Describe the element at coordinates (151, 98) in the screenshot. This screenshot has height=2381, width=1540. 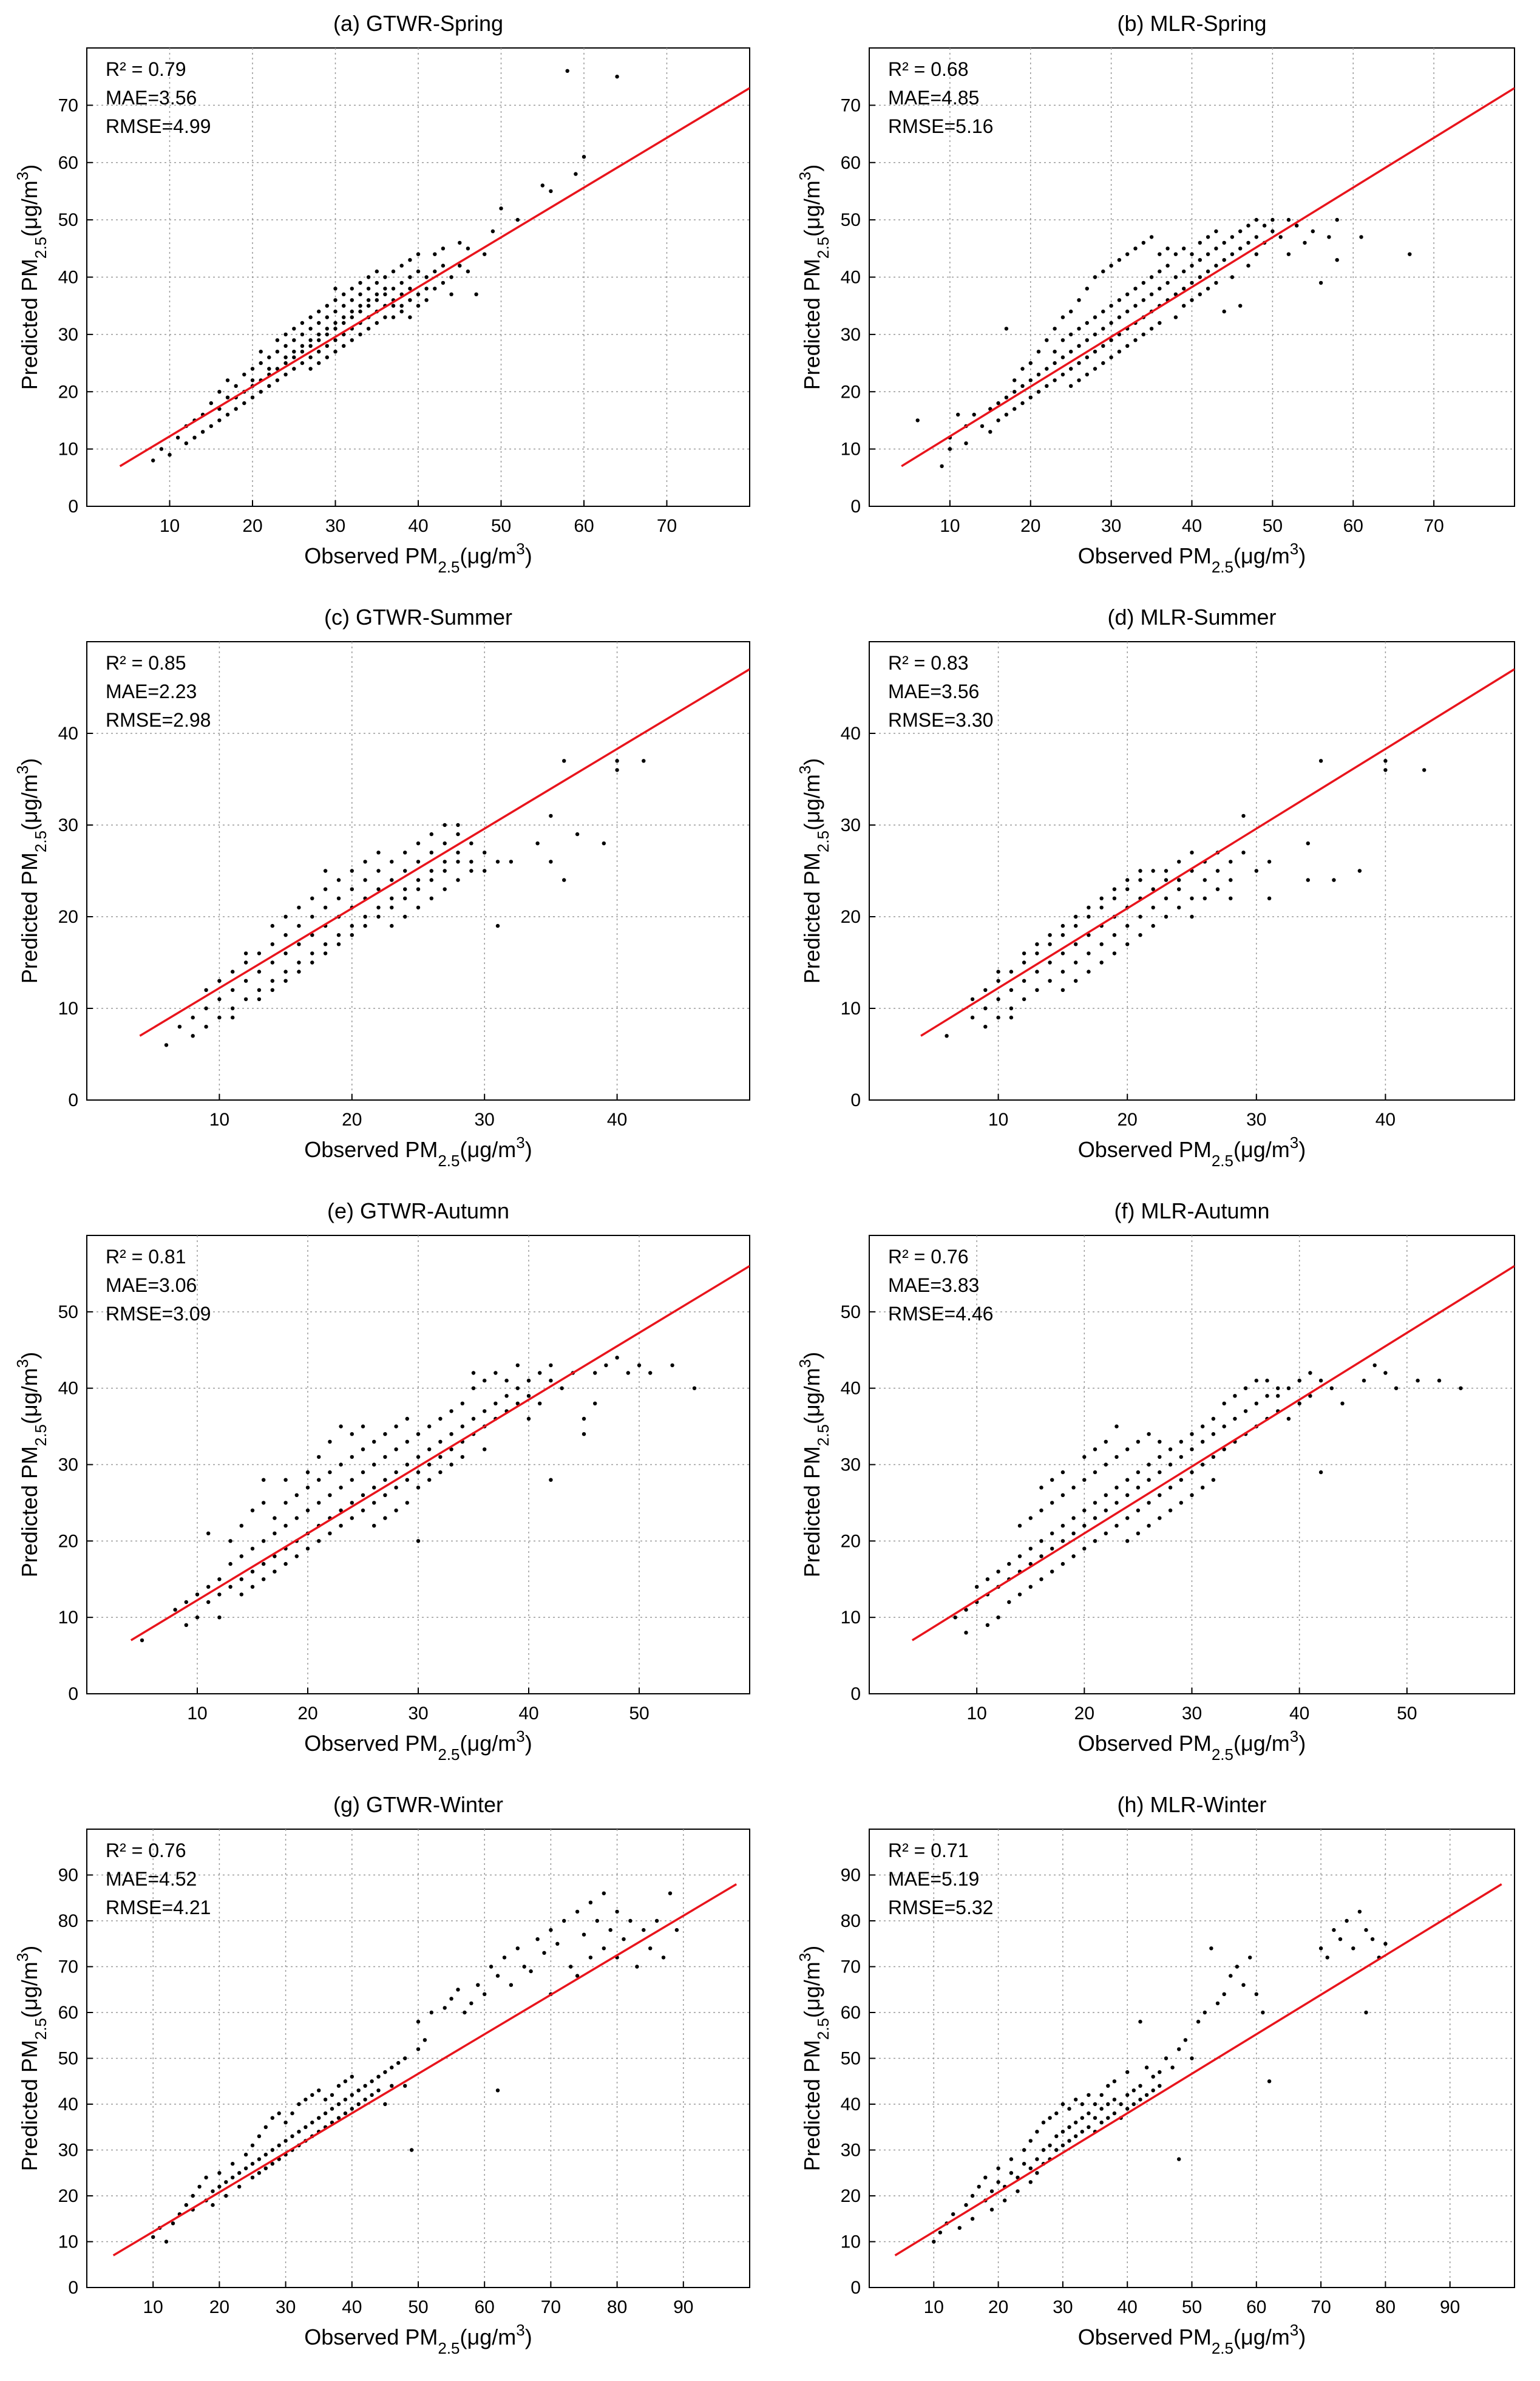
I see `stat-label: MAE=3.56` at that location.